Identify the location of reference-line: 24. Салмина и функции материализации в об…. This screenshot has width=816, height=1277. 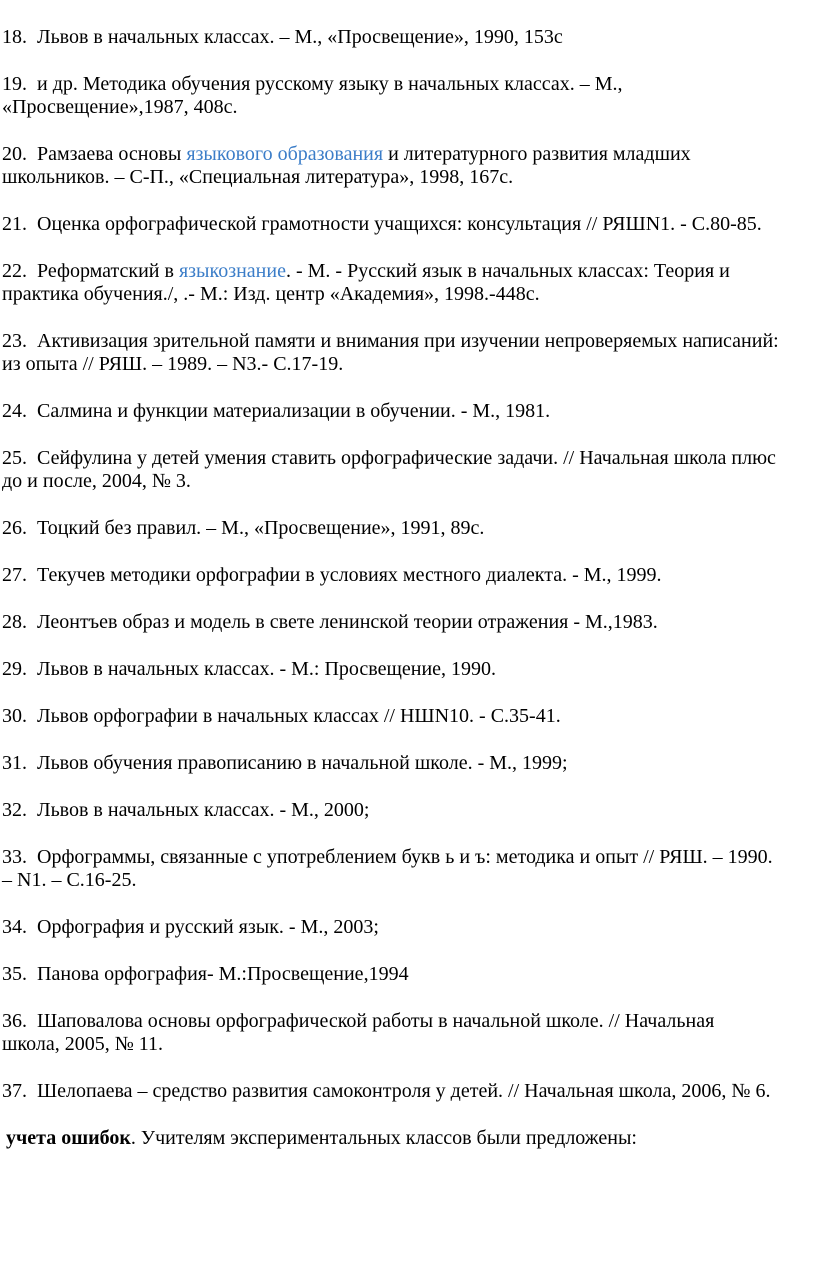
(409, 411).